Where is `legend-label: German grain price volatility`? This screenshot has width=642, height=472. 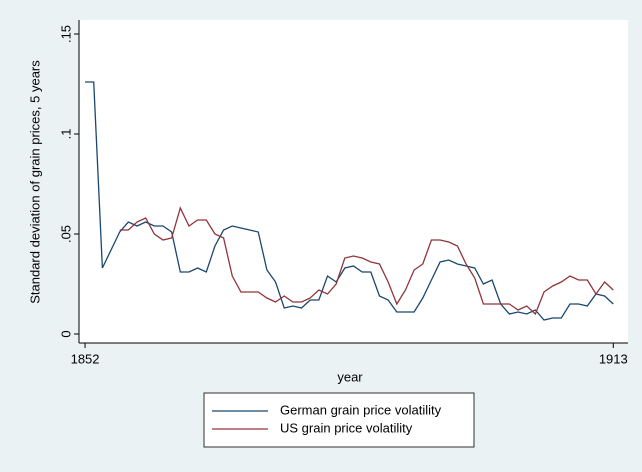
legend-label: German grain price volatility is located at coordinates (361, 409).